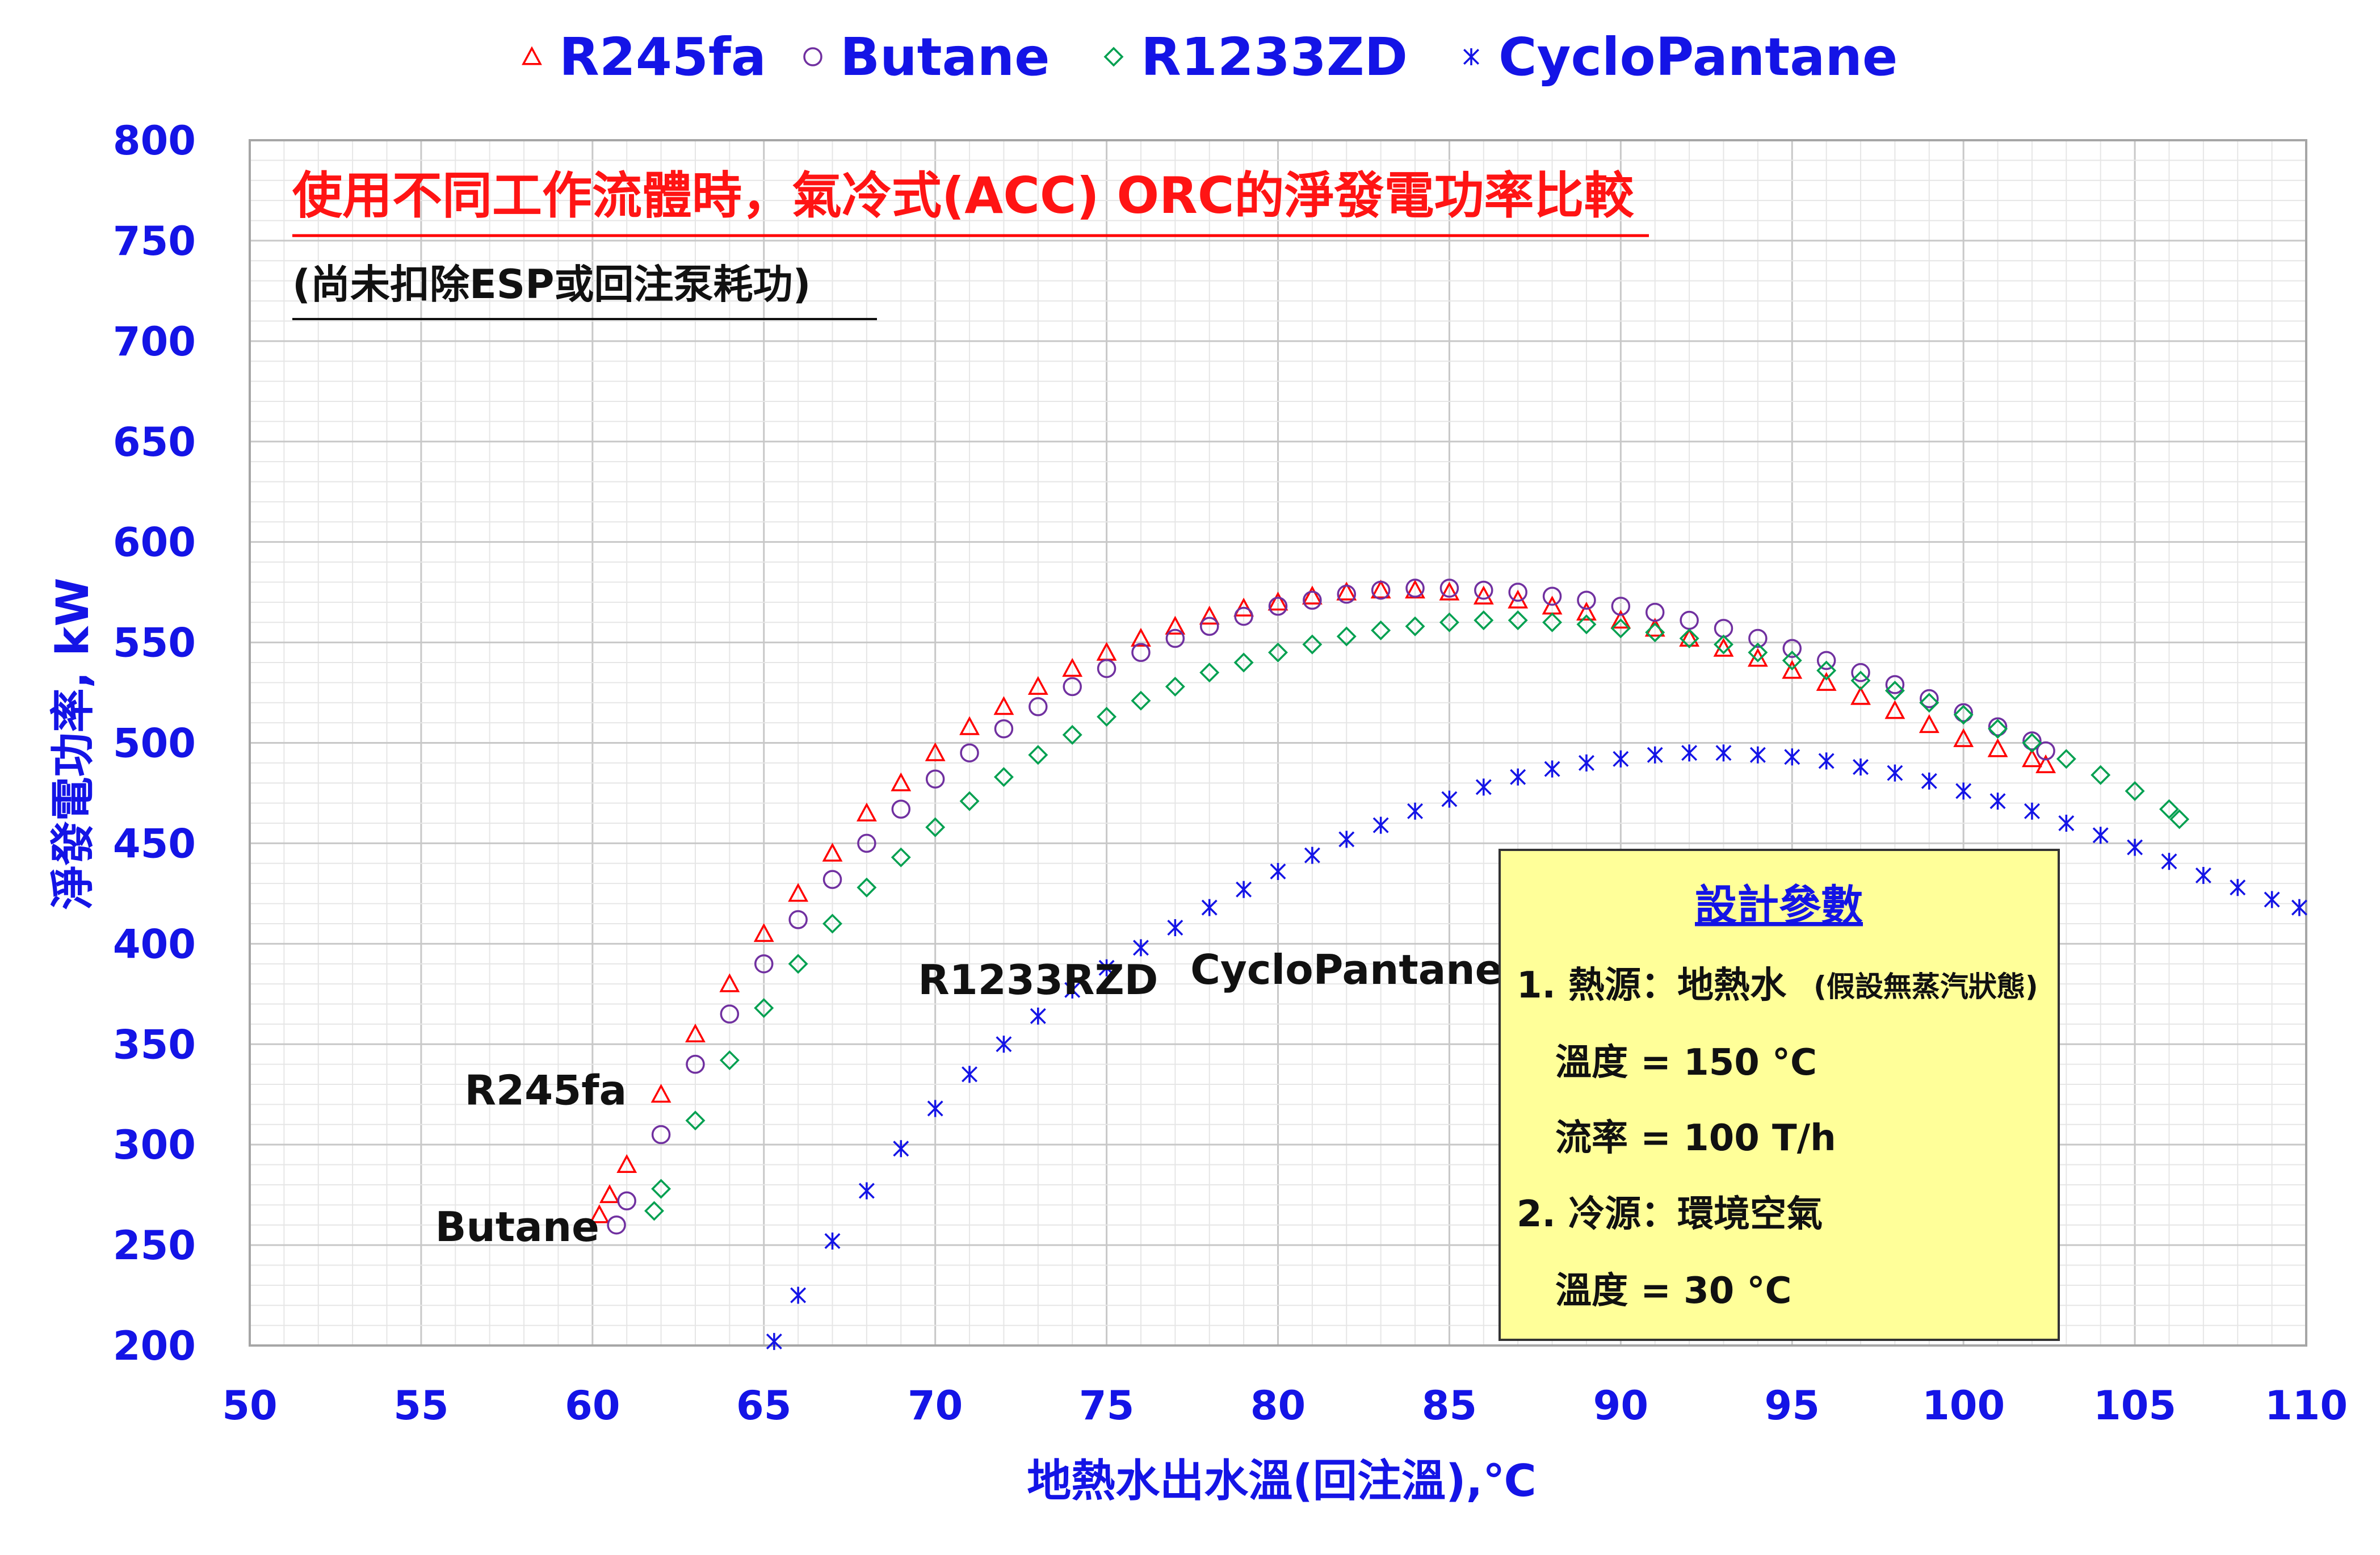  I want to click on y-tick-label: 550, so click(154, 644).